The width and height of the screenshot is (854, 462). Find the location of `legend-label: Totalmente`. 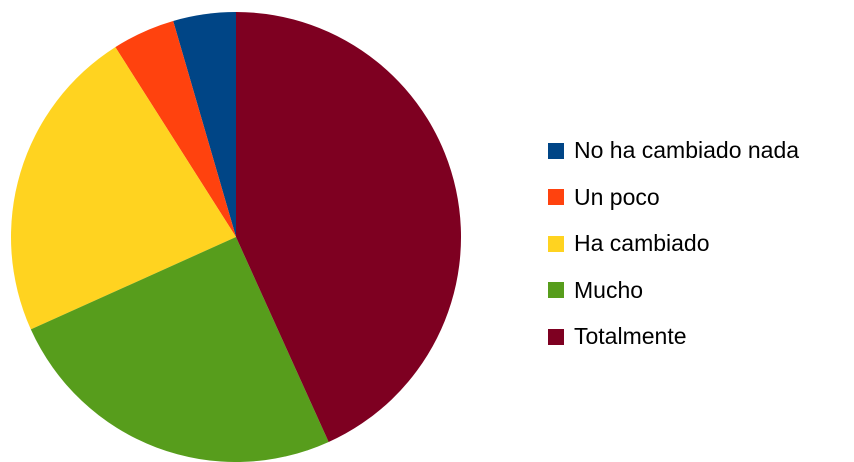

legend-label: Totalmente is located at coordinates (630, 336).